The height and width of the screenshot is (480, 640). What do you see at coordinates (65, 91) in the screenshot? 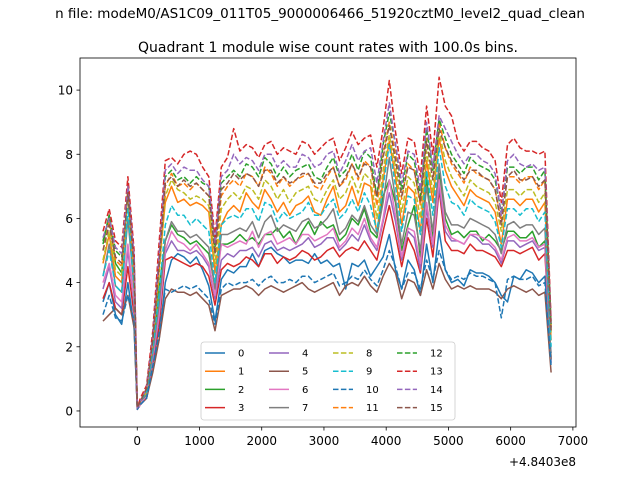
I see `y-tick-label: 10` at bounding box center [65, 91].